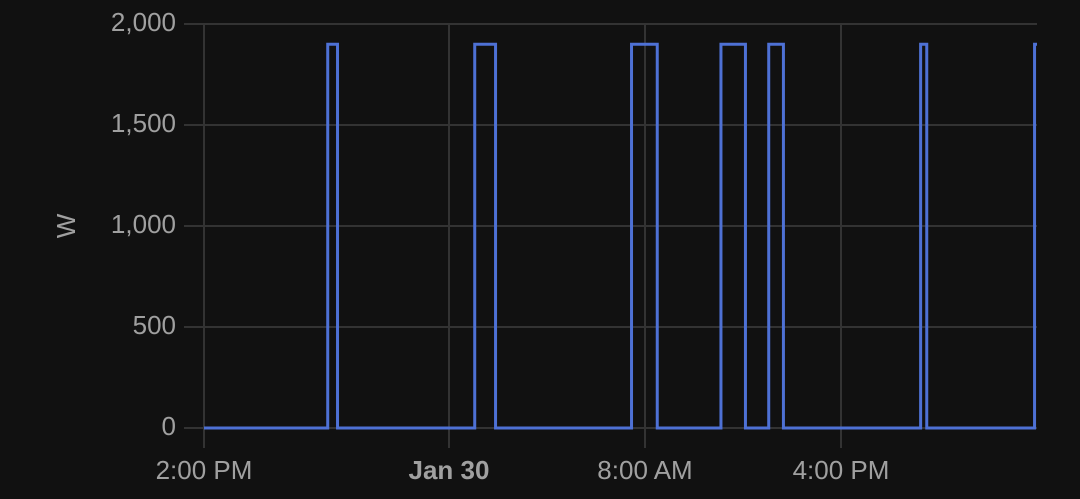 The height and width of the screenshot is (499, 1080). What do you see at coordinates (143, 123) in the screenshot?
I see `y-tick-label: 1,500` at bounding box center [143, 123].